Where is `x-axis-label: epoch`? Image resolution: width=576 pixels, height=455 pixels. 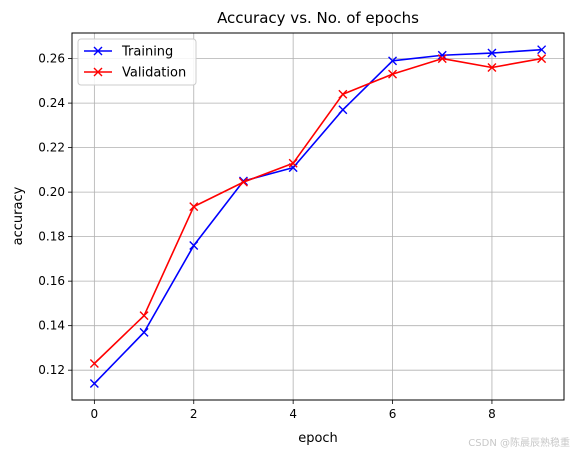
x-axis-label: epoch is located at coordinates (318, 438).